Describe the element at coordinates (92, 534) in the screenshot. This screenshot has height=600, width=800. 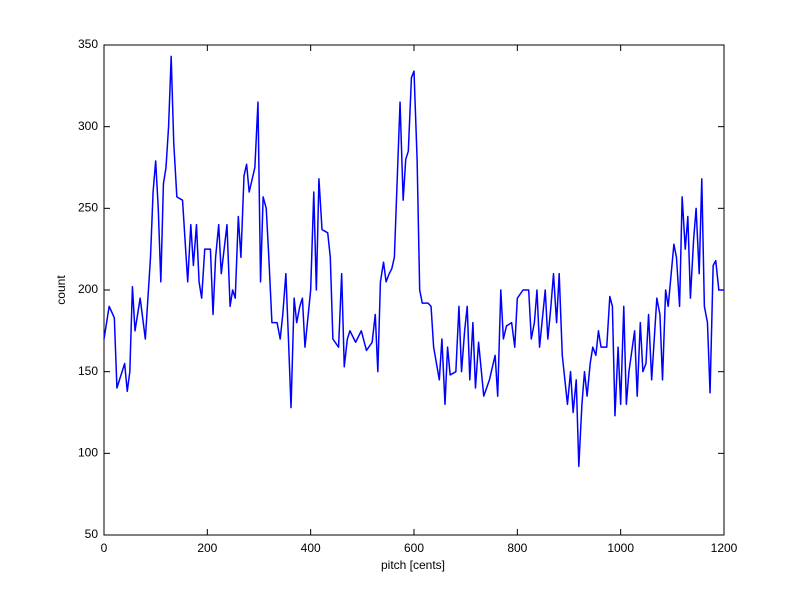
I see `y-tick-label: 50` at that location.